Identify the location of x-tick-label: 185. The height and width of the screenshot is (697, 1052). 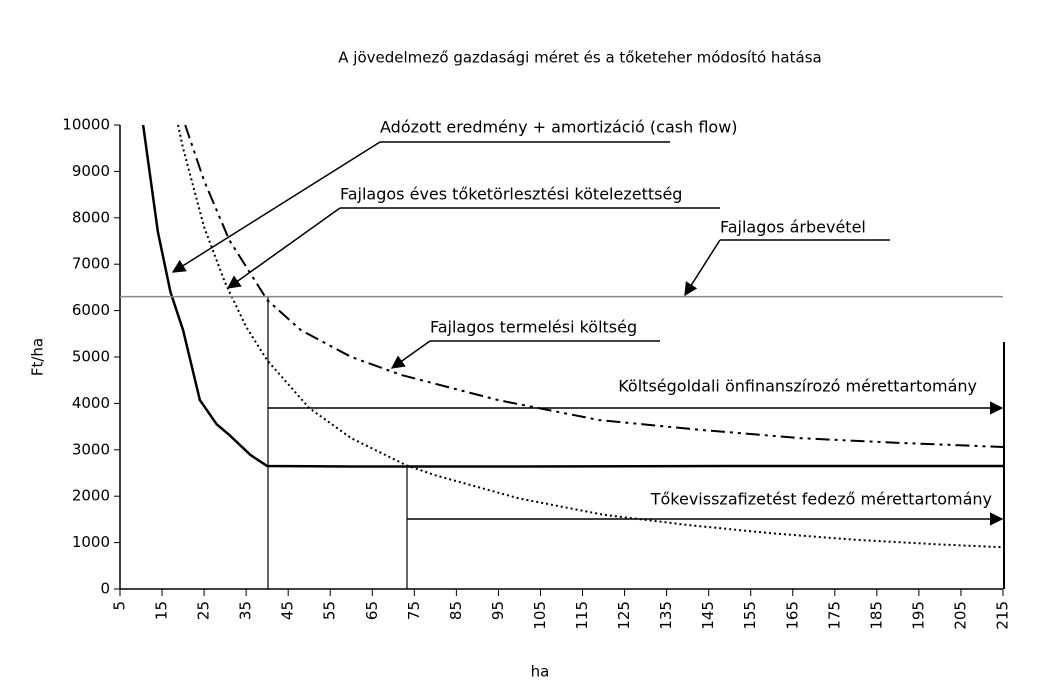
(876, 615).